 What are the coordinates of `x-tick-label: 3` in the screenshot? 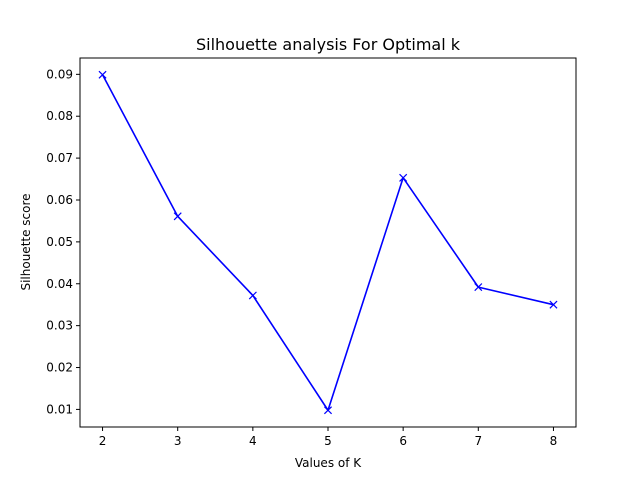 It's located at (178, 441).